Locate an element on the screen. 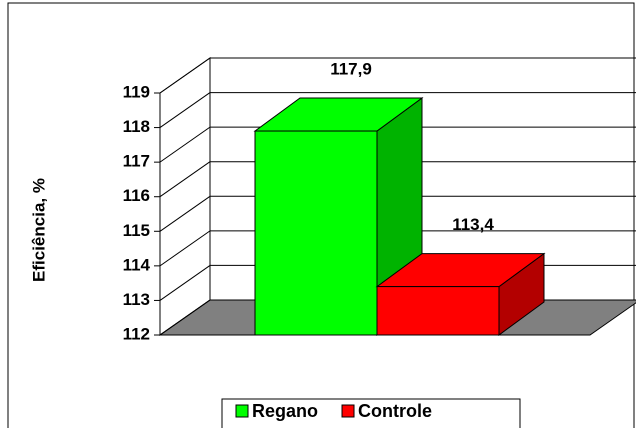 Image resolution: width=636 pixels, height=428 pixels. data-label: 113,4 is located at coordinates (473, 224).